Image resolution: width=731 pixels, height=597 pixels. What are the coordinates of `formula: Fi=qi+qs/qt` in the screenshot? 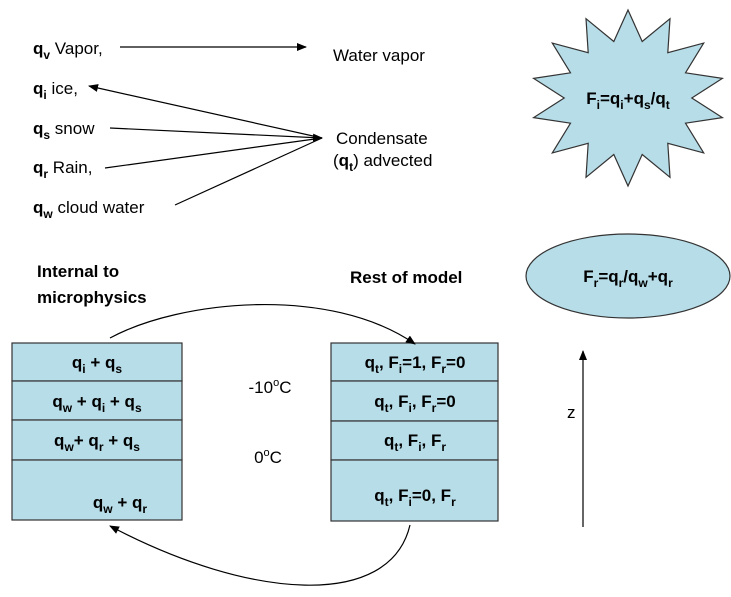 It's located at (628, 100).